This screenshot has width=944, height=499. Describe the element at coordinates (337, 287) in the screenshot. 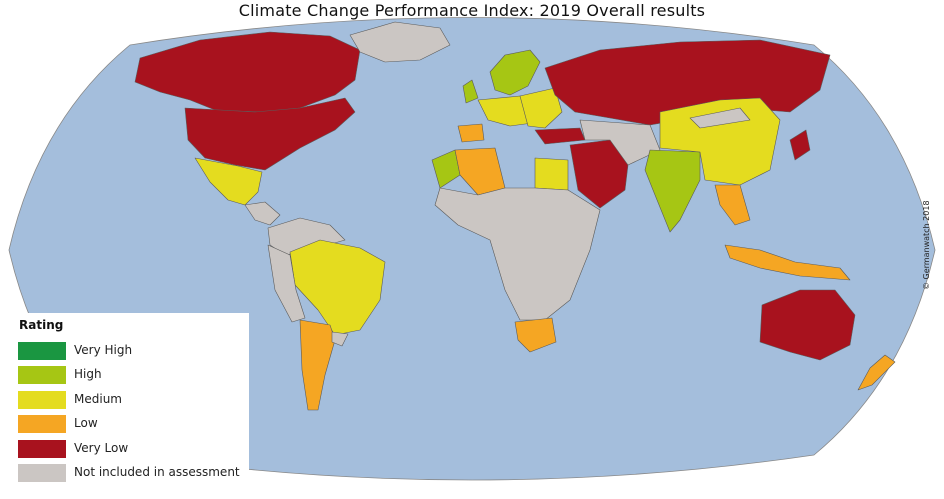

I see `region-brazil` at that location.